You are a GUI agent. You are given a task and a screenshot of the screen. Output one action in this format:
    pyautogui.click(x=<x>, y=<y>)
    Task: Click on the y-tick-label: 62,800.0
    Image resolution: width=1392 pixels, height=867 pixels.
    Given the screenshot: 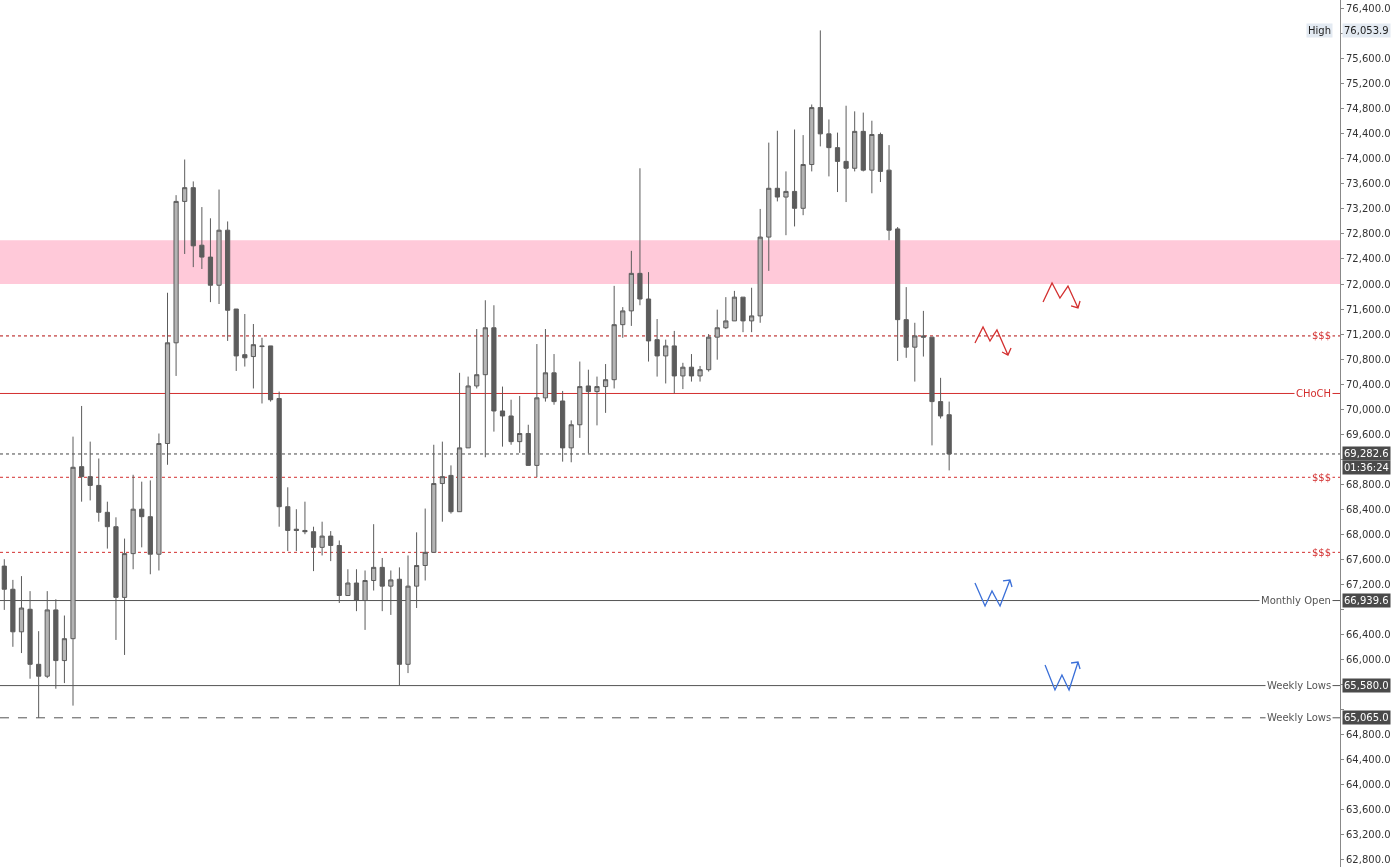 What is the action you would take?
    pyautogui.click(x=1368, y=859)
    